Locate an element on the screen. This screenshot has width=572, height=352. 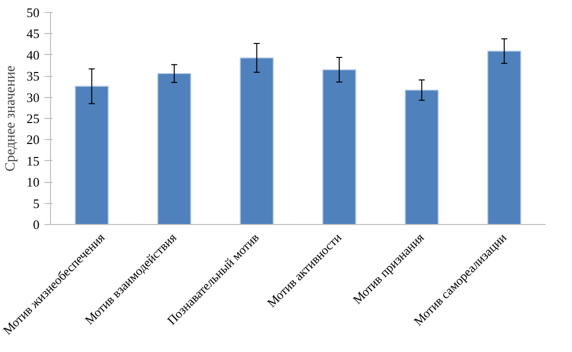
y-tick-label: 35 is located at coordinates (33, 76).